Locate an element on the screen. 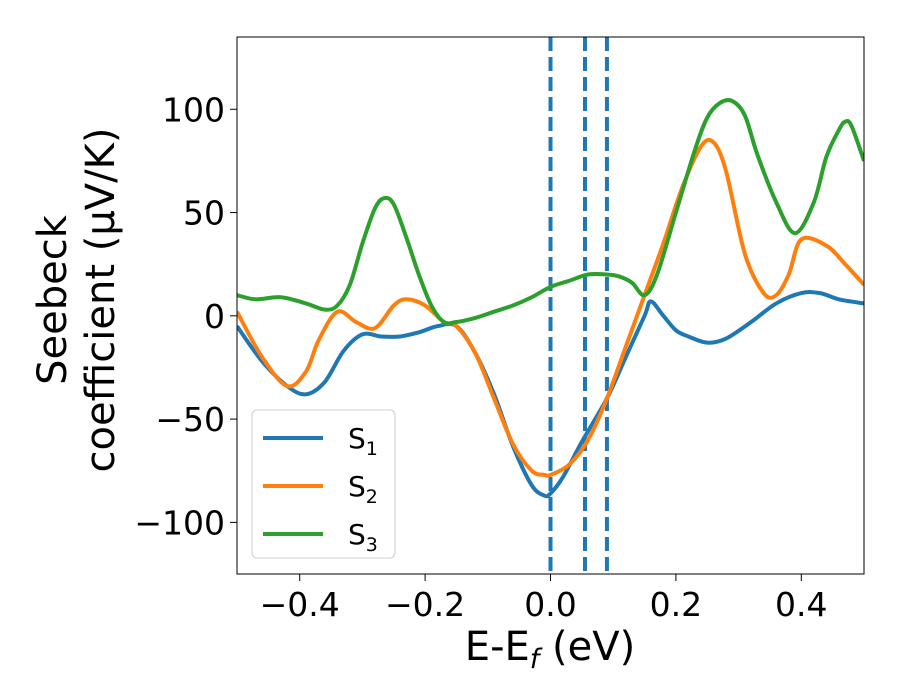 This screenshot has height=700, width=900. x-tick-label: 0.2 is located at coordinates (676, 604).